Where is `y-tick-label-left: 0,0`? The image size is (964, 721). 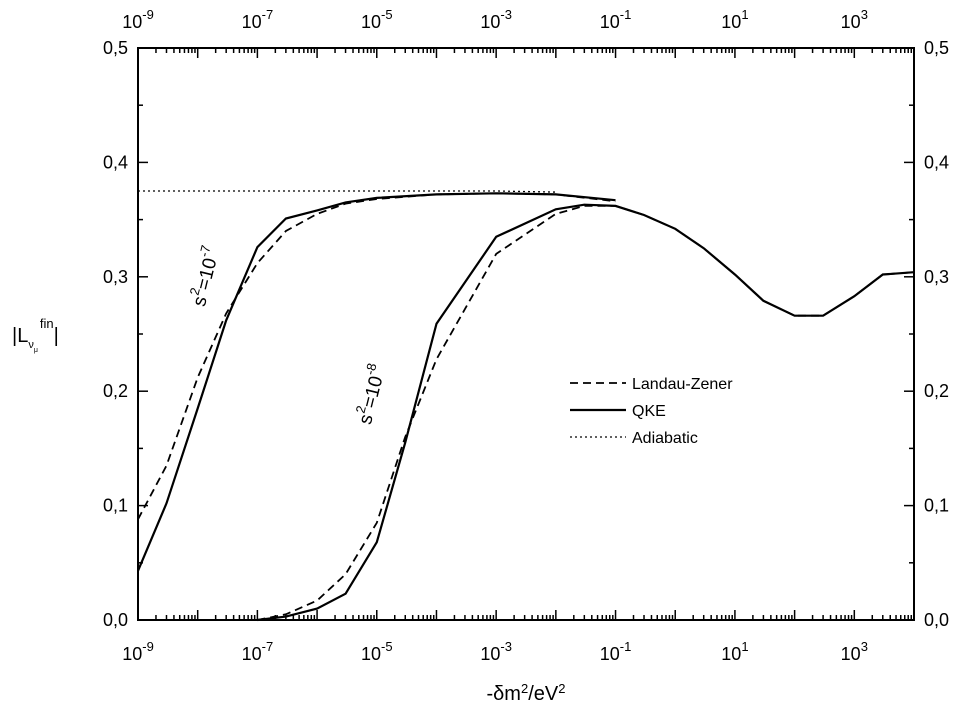
y-tick-label-left: 0,0 is located at coordinates (115, 620).